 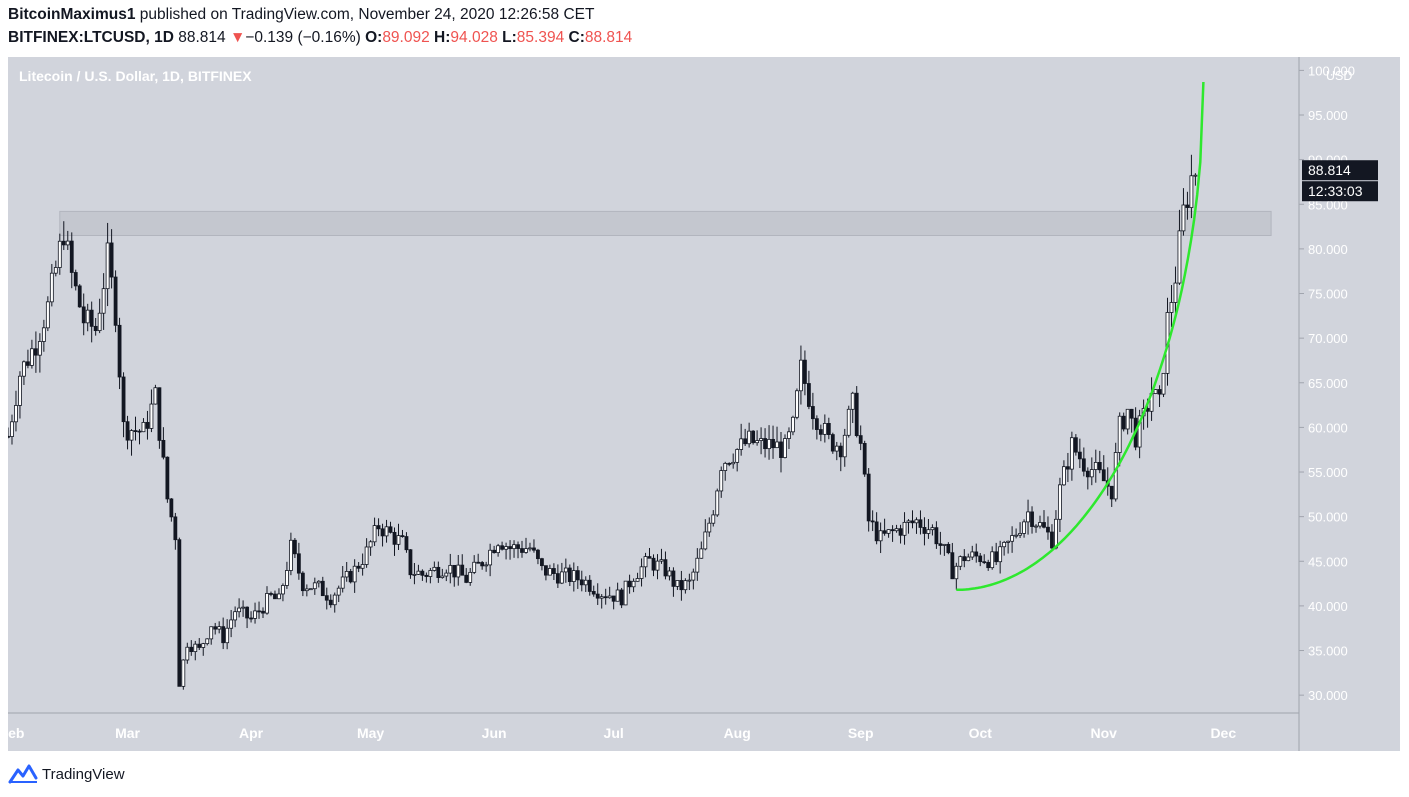 I want to click on parabolic-curve, so click(x=1080, y=336).